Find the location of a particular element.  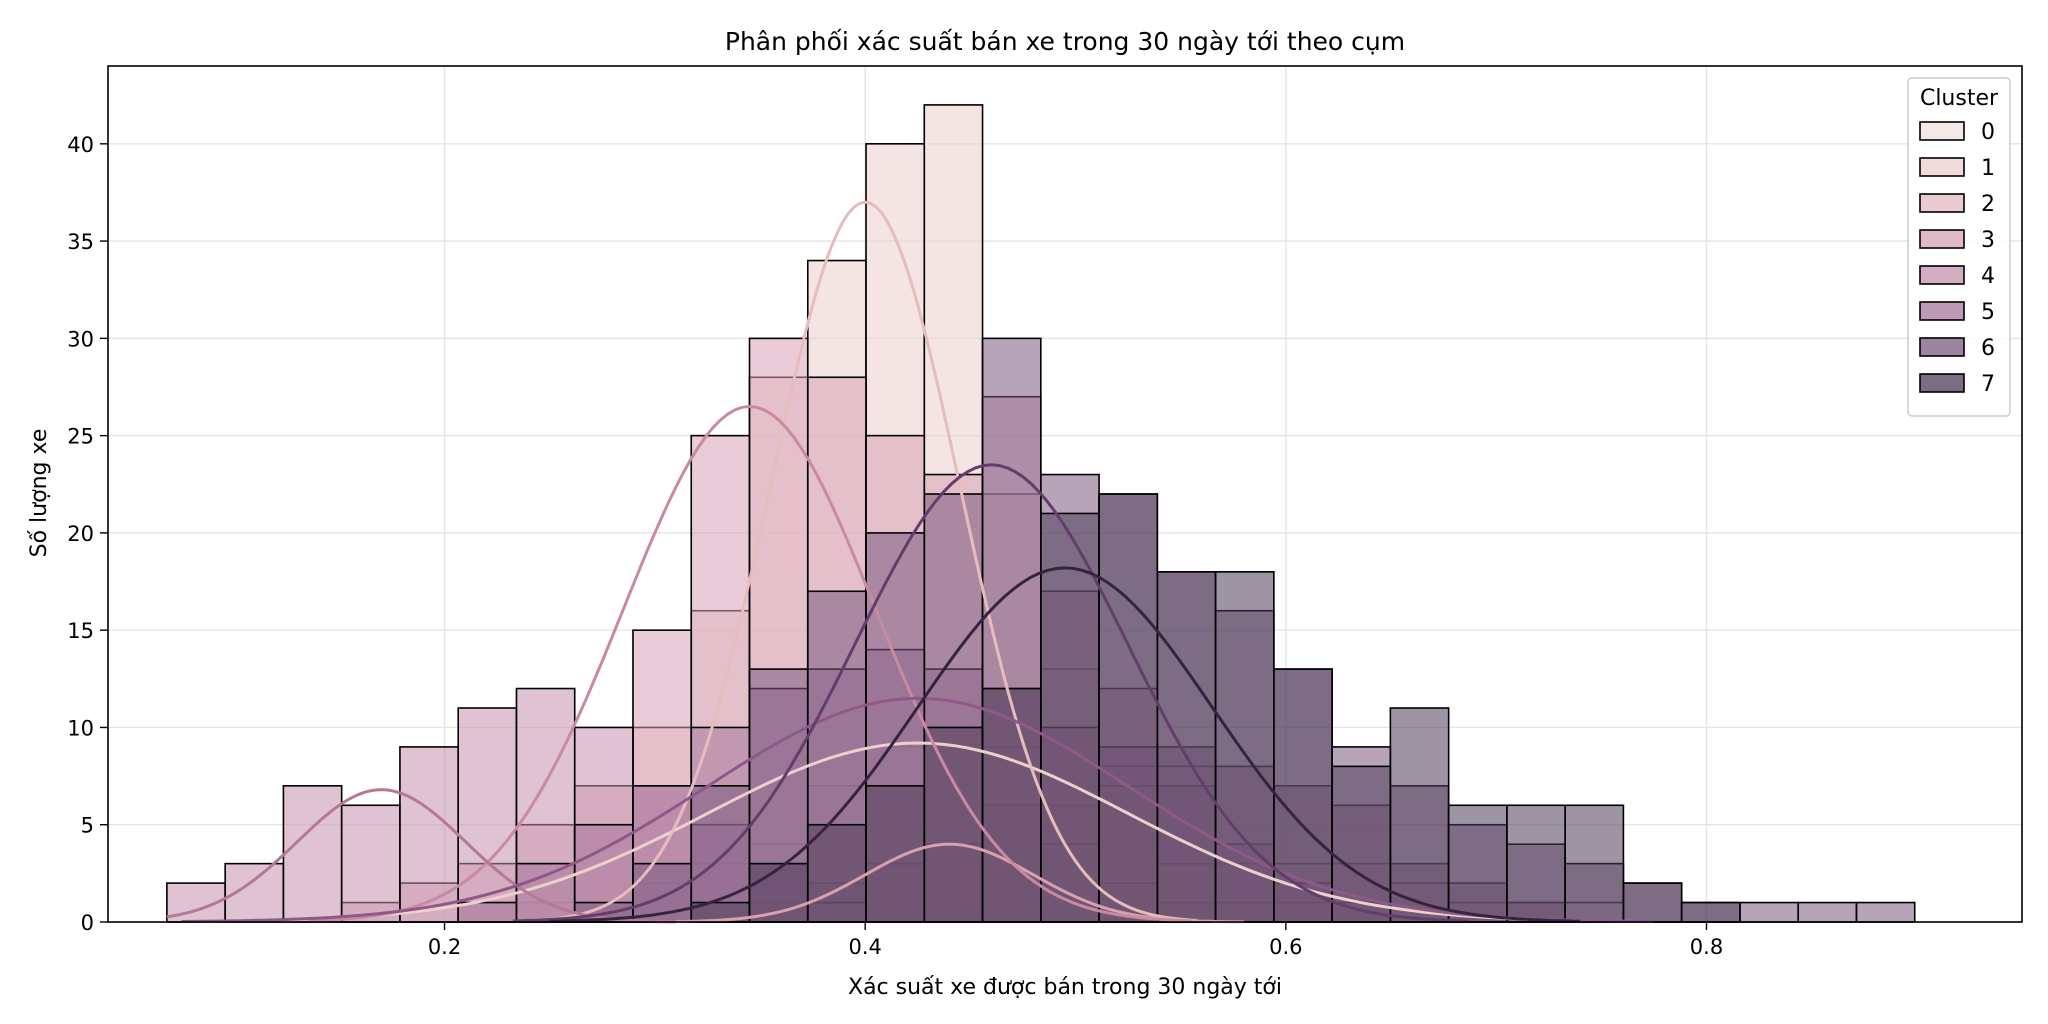

legend-label: 4 is located at coordinates (1988, 276).